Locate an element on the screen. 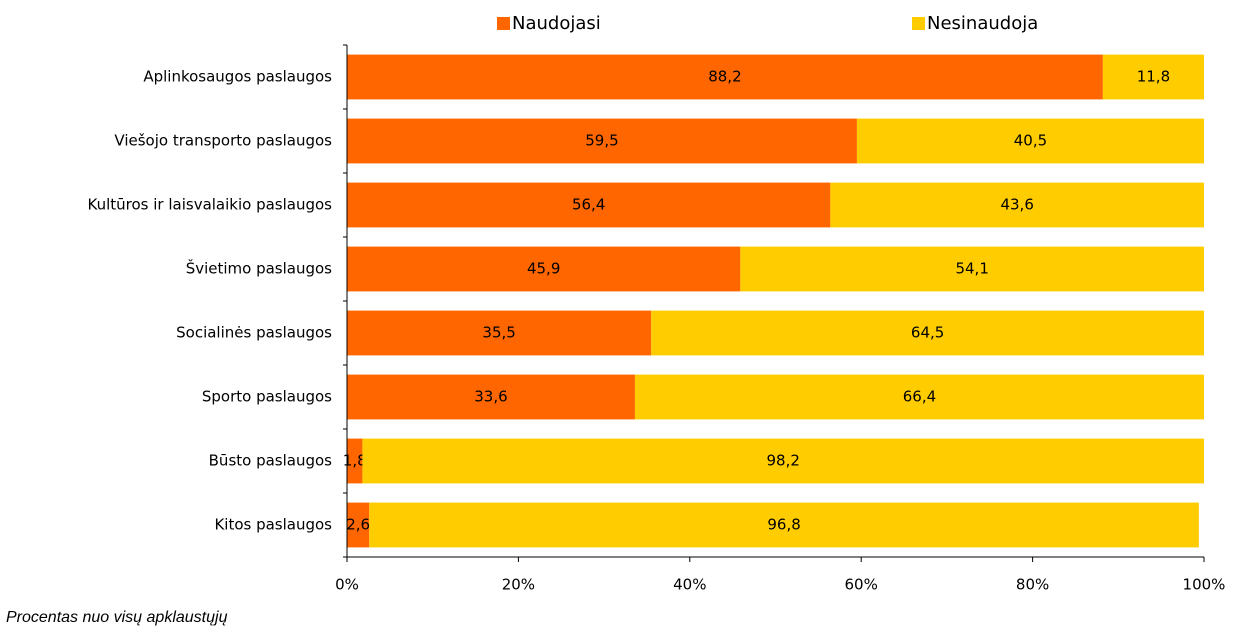 The height and width of the screenshot is (630, 1239). y-tick-label: Kitos paslaugos is located at coordinates (273, 525).